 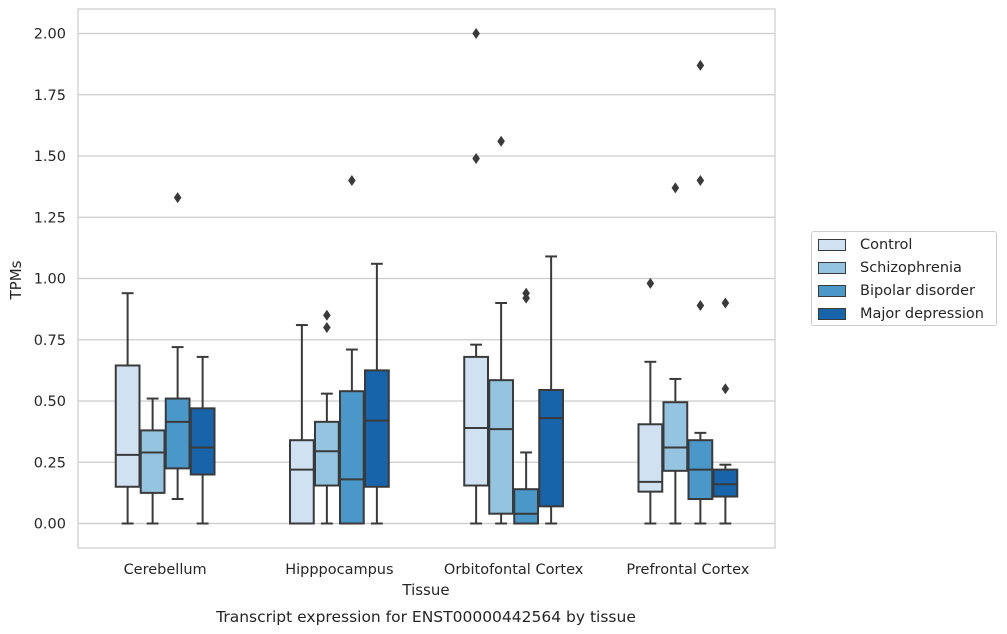 What do you see at coordinates (886, 245) in the screenshot?
I see `legend-label: Control` at bounding box center [886, 245].